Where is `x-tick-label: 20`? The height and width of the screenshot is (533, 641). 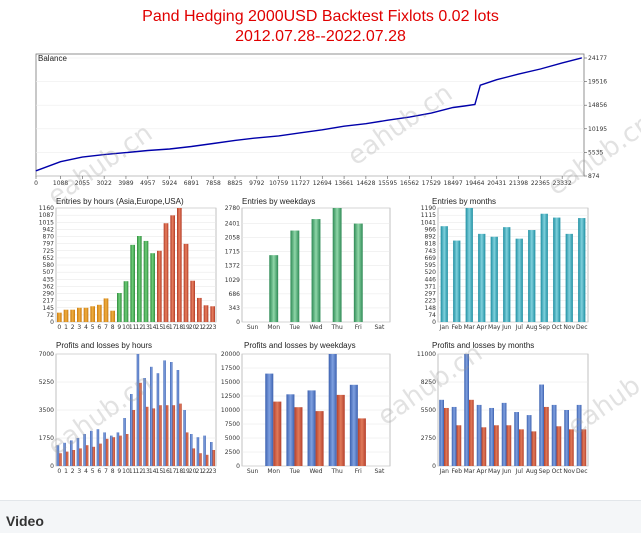
x-tick-label: 20 is located at coordinates (193, 471).